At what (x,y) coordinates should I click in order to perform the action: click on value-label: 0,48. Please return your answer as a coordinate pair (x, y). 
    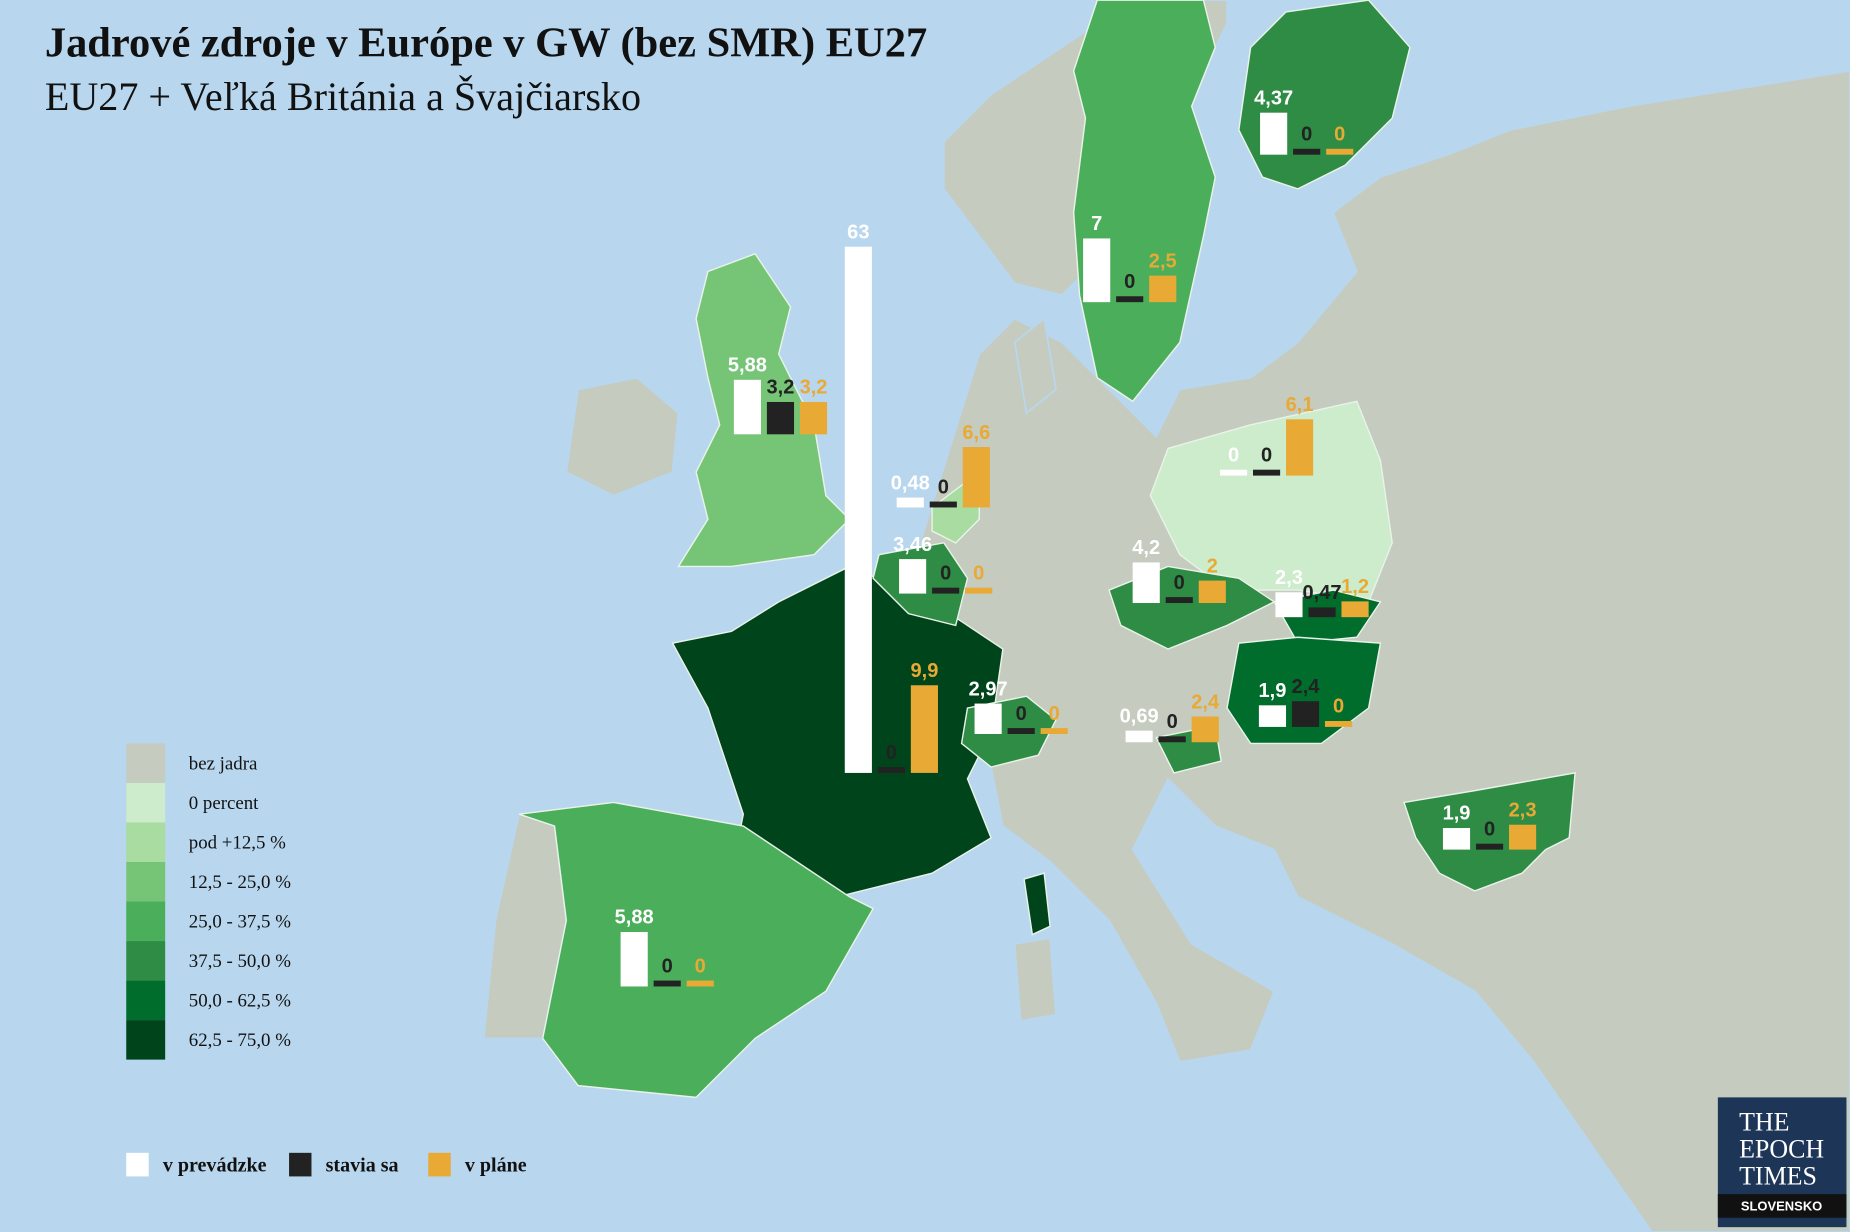
    Looking at the image, I should click on (910, 483).